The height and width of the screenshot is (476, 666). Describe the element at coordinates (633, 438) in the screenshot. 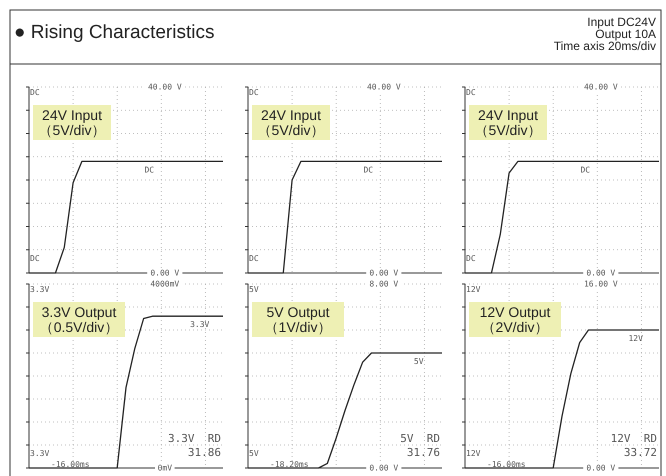

I see `annotation: 12V RD` at that location.